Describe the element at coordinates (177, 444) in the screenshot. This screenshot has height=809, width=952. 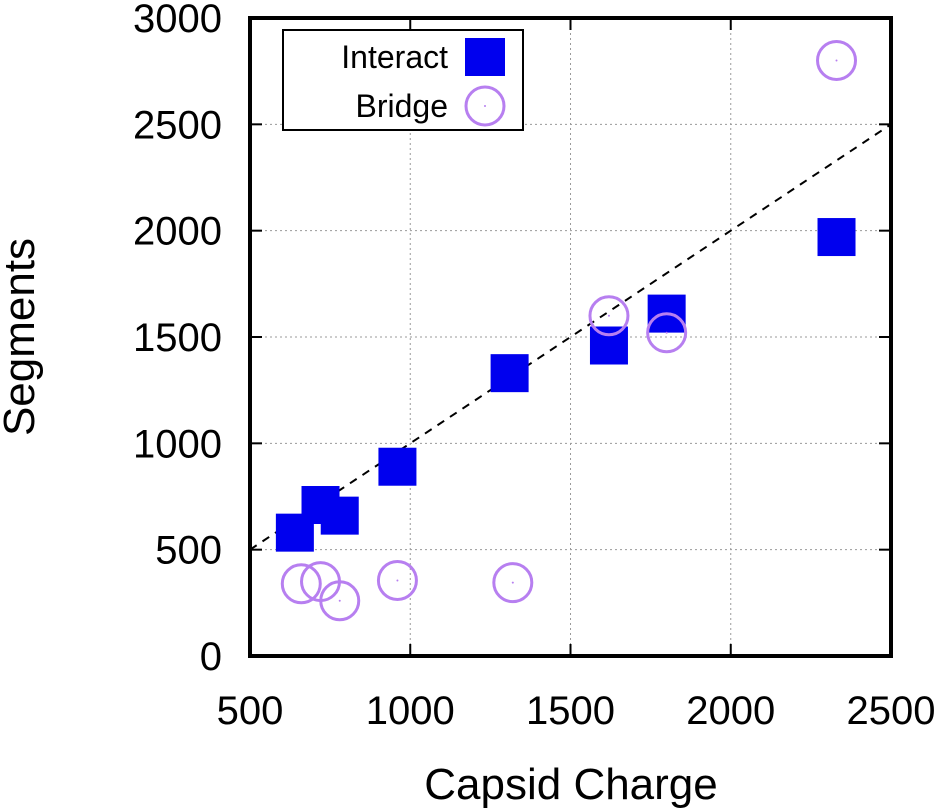
I see `y-tick-label-2: 1000` at that location.